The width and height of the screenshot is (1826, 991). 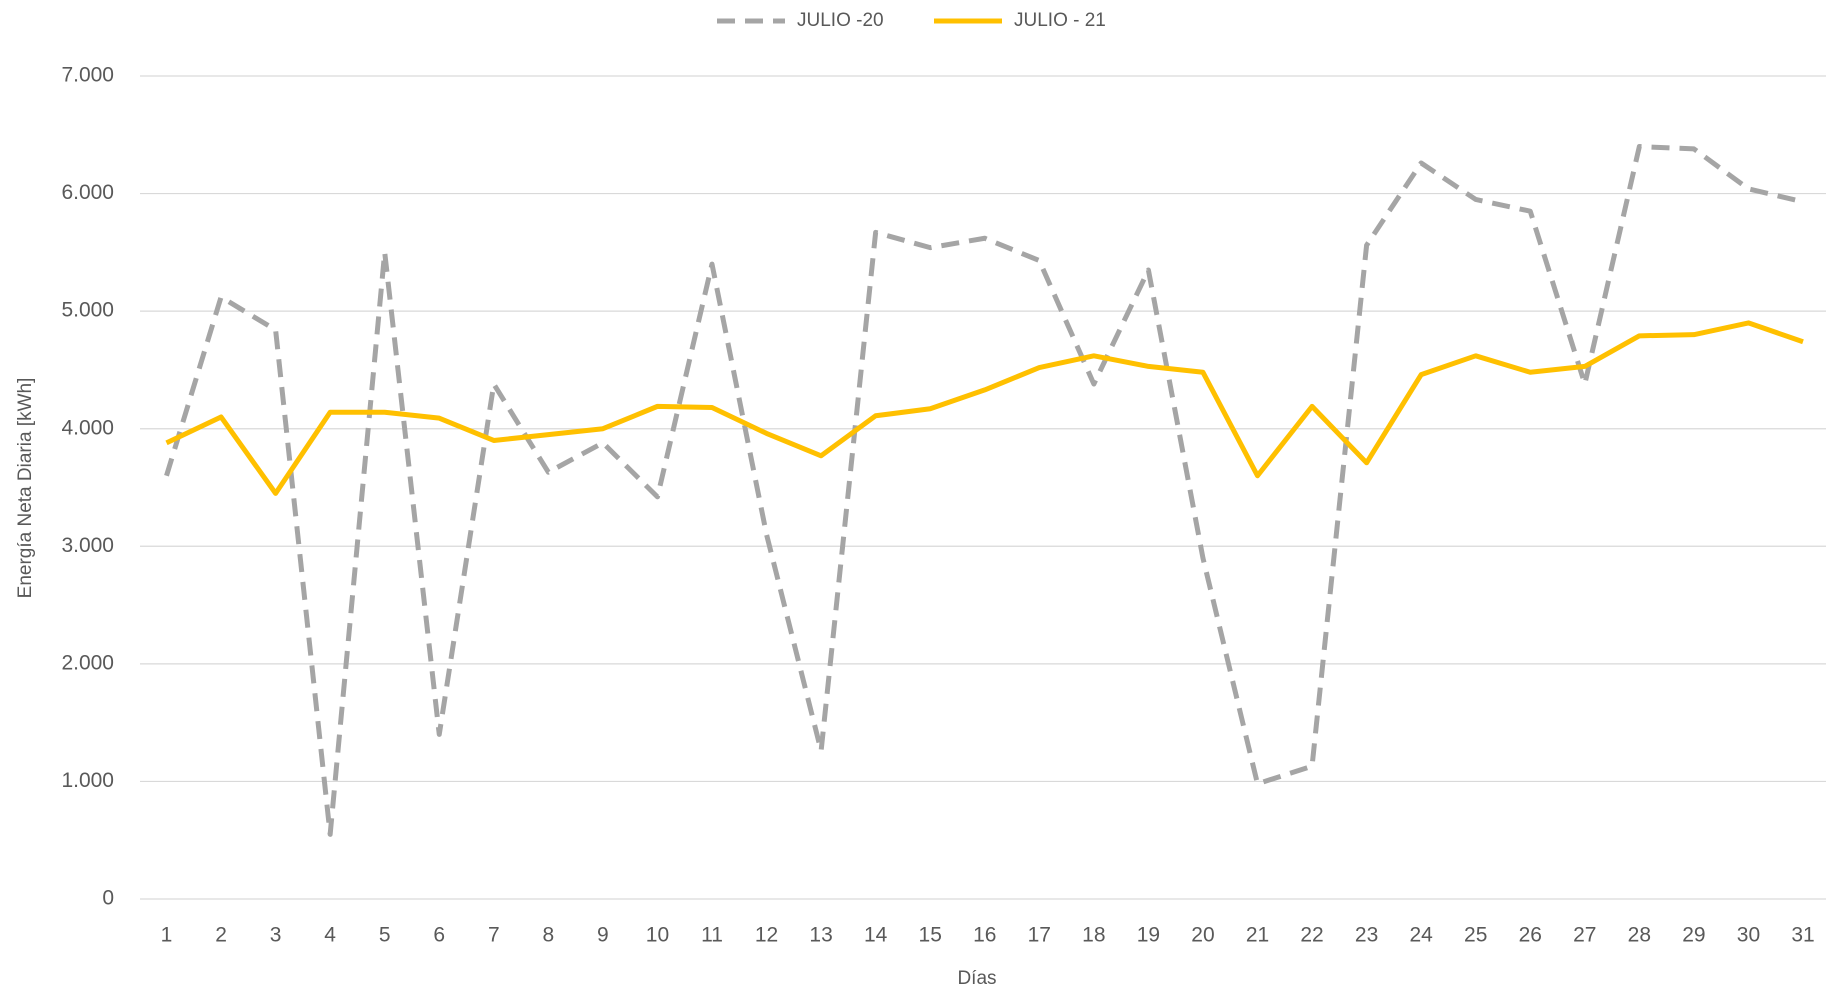 What do you see at coordinates (1693, 935) in the screenshot?
I see `x-tick-label: 29` at bounding box center [1693, 935].